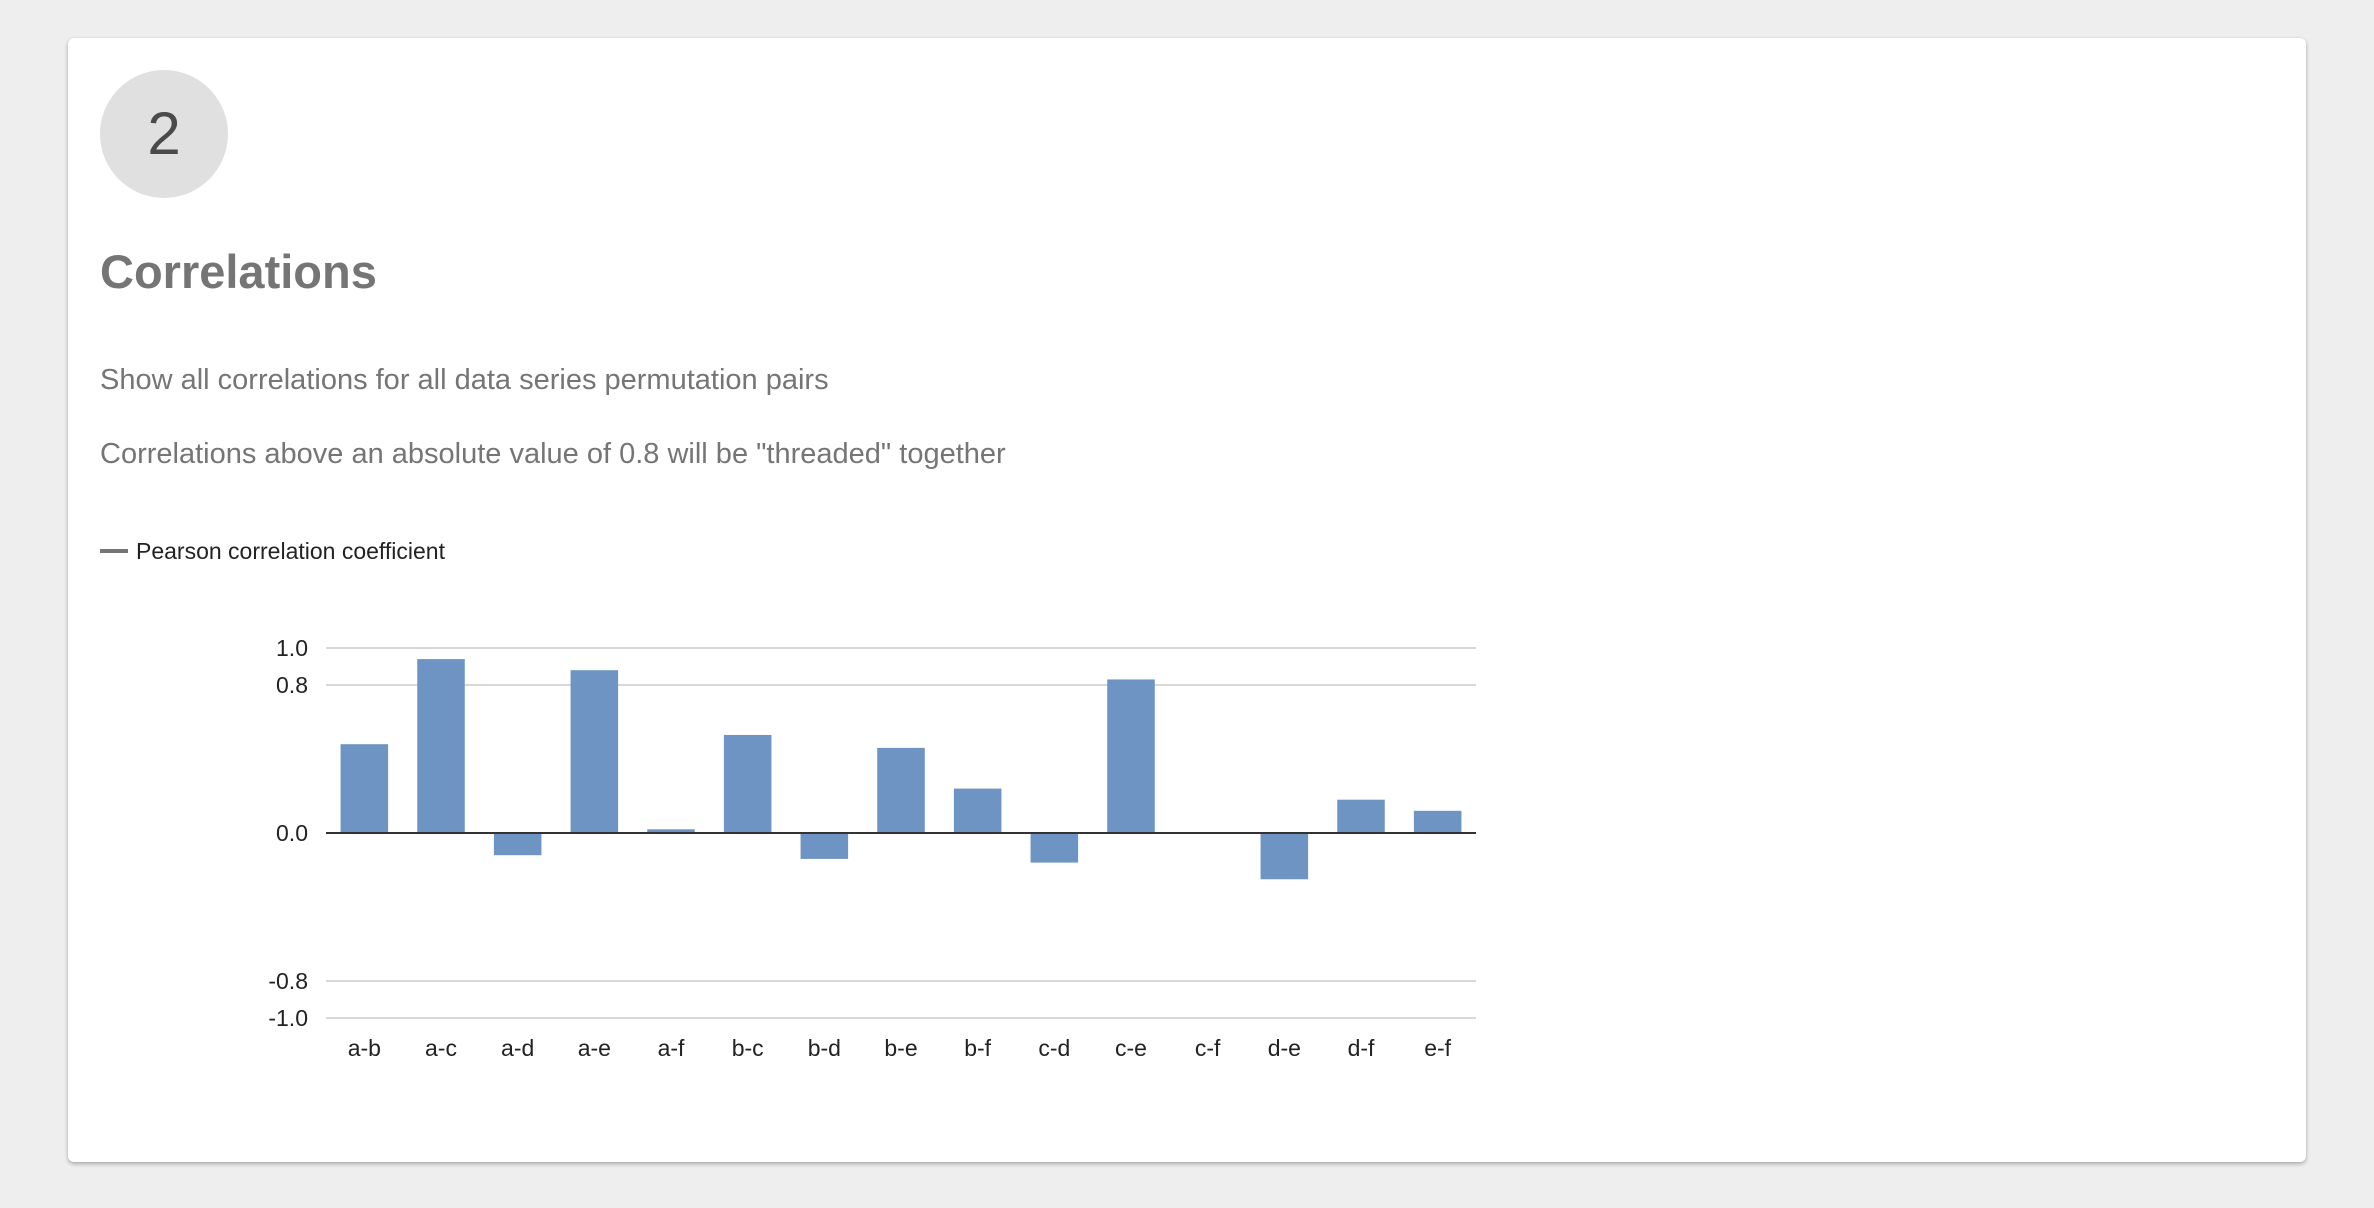 The height and width of the screenshot is (1208, 2374). I want to click on bar-d-f, so click(1361, 816).